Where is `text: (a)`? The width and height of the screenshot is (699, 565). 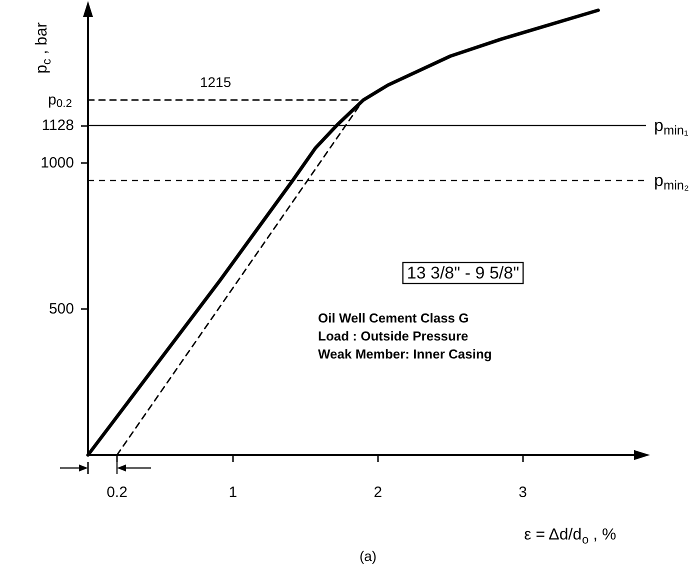 text: (a) is located at coordinates (368, 556).